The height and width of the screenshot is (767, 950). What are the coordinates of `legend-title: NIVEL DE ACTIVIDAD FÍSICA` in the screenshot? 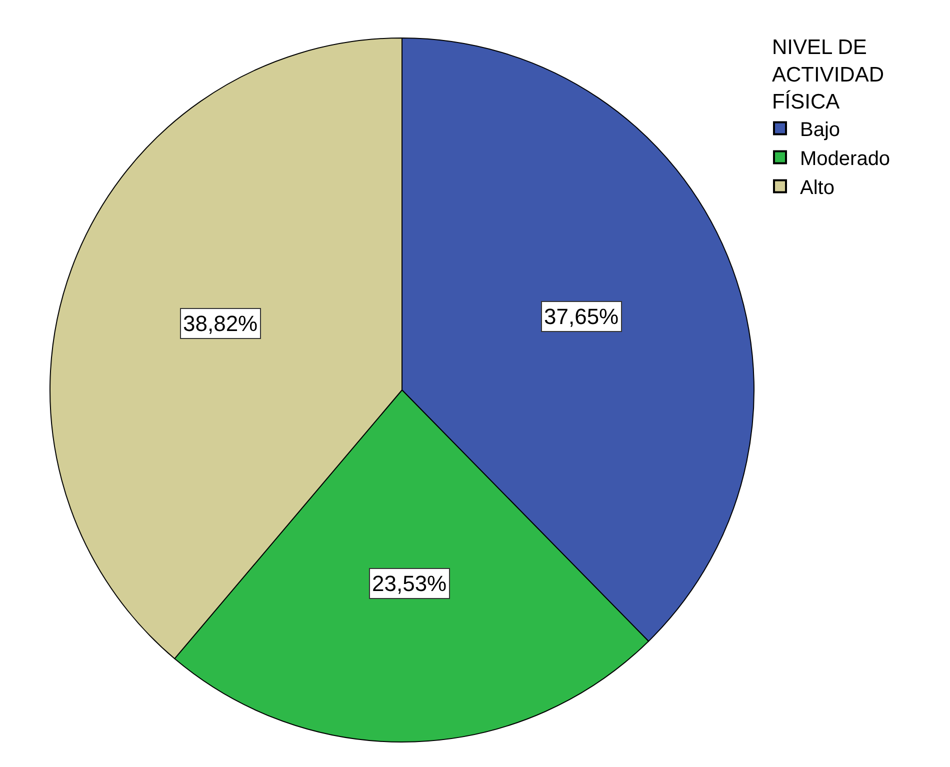 It's located at (828, 75).